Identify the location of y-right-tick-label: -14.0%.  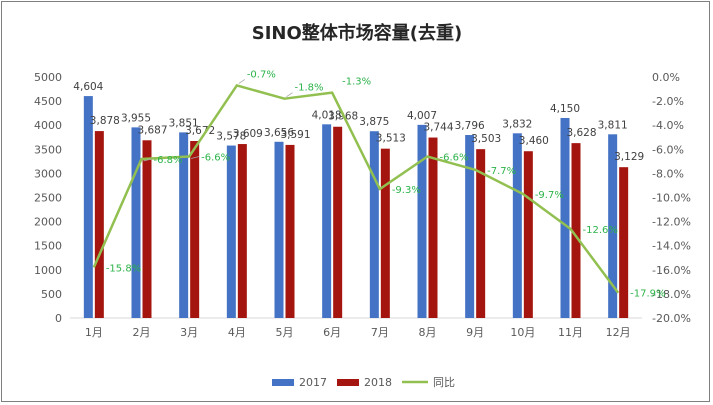
(671, 246).